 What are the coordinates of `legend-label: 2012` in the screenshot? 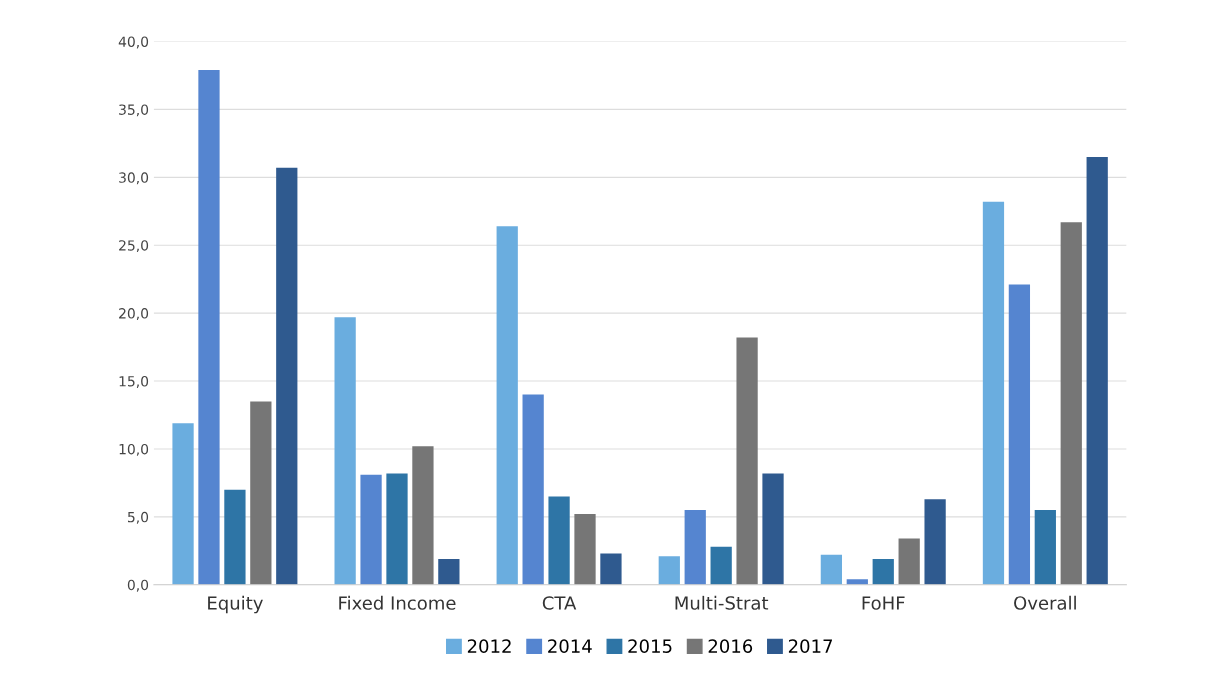 It's located at (489, 646).